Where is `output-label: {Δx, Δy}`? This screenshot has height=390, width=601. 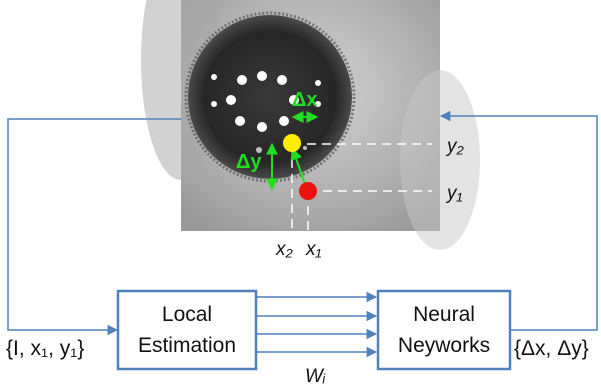
output-label: {Δx, Δy} is located at coordinates (551, 348).